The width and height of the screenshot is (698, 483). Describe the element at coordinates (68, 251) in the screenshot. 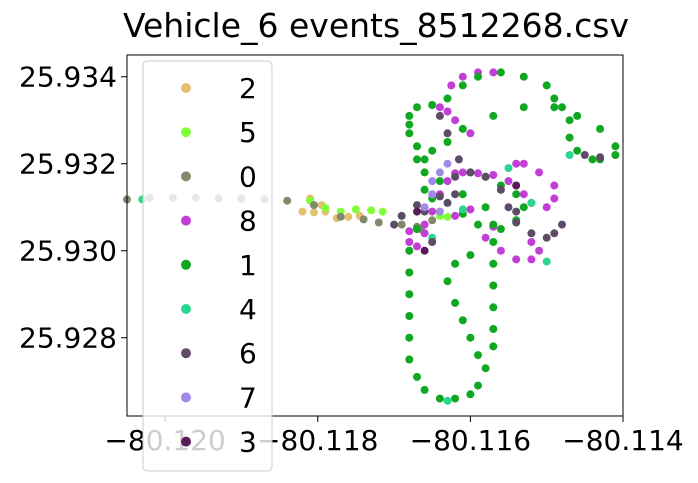

I see `y-tick-label-1: 25.930` at that location.